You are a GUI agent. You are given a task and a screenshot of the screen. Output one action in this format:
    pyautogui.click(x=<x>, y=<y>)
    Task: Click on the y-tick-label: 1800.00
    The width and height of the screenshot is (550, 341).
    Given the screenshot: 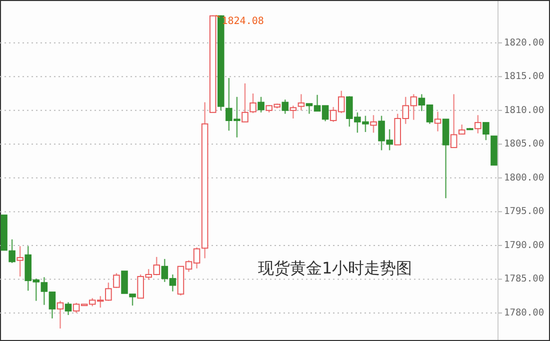 What is the action you would take?
    pyautogui.click(x=524, y=178)
    